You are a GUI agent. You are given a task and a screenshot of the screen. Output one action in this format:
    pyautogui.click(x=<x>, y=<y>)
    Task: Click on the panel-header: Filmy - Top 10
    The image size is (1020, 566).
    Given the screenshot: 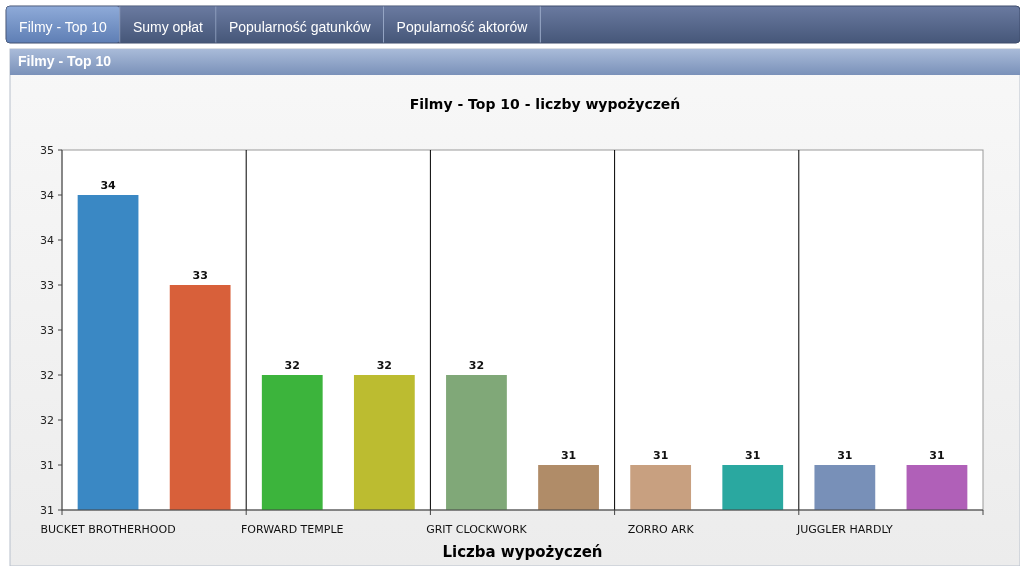 What is the action you would take?
    pyautogui.click(x=515, y=62)
    